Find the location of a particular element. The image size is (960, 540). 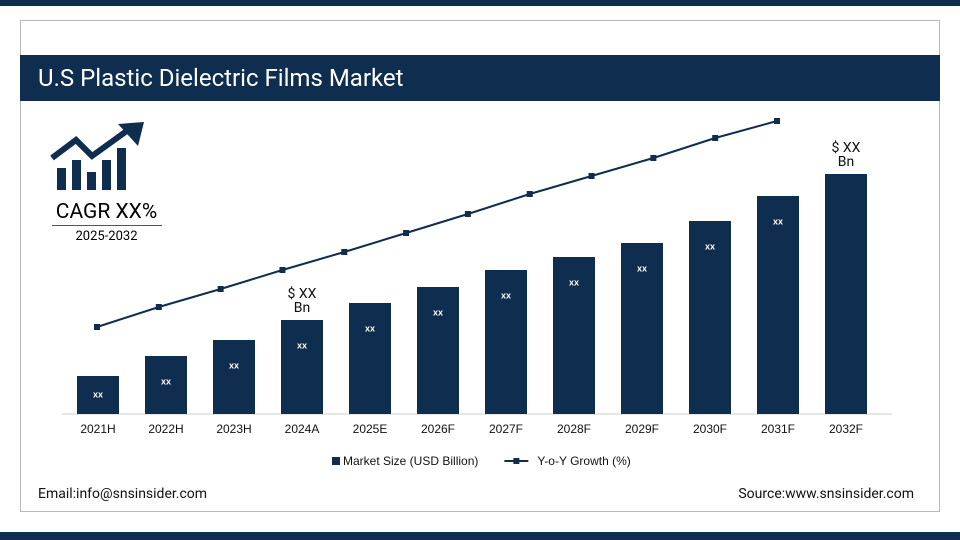

legend-label: Y-o-Y Growth (%) is located at coordinates (583, 461).